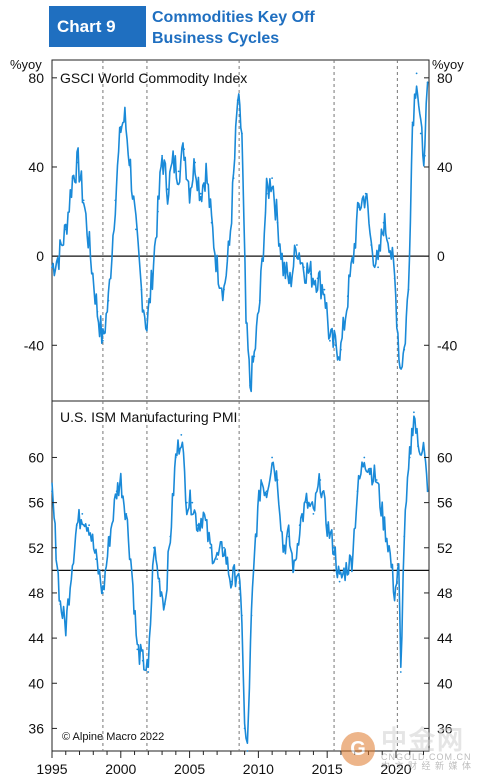 This screenshot has width=480, height=781. Describe the element at coordinates (447, 345) in the screenshot. I see `commodity-ytick-label-right: -40` at that location.